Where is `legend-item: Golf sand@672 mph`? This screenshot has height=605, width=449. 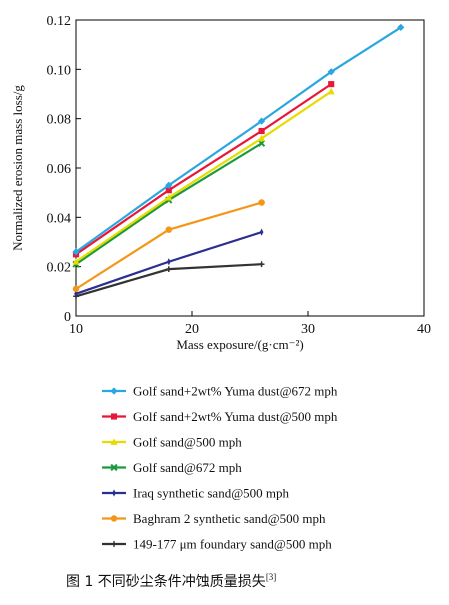 legend-item: Golf sand@672 mph is located at coordinates (172, 467).